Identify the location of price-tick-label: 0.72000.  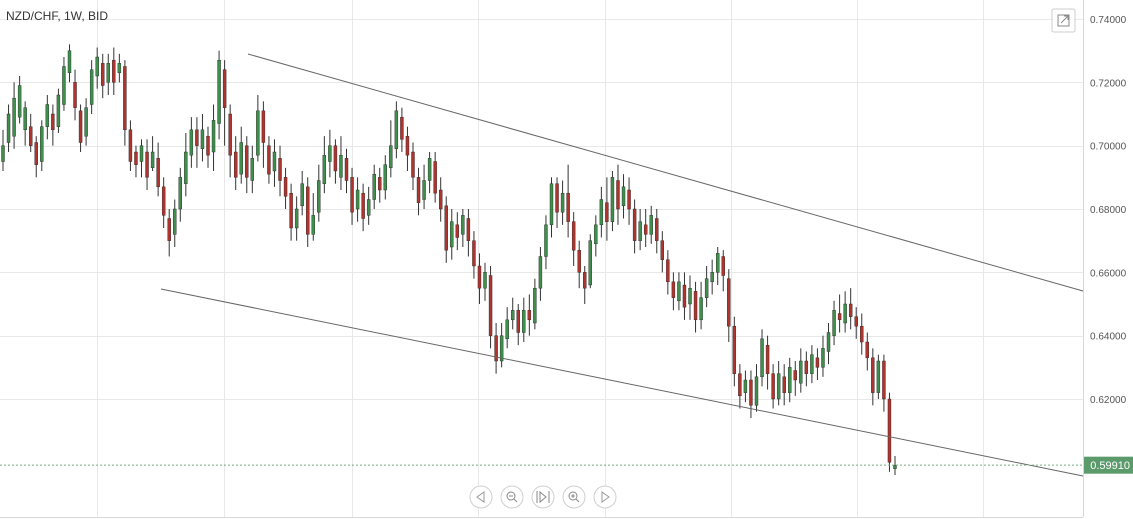
(1108, 83).